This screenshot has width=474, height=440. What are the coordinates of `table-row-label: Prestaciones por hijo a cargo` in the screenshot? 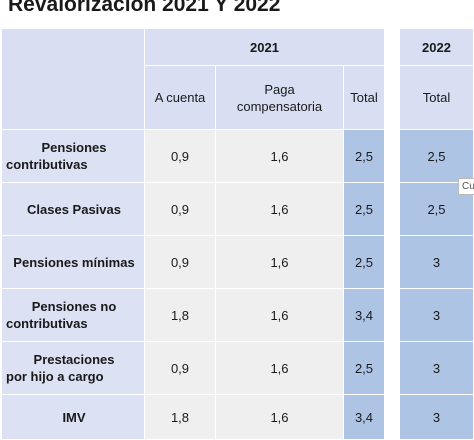 It's located at (73, 368).